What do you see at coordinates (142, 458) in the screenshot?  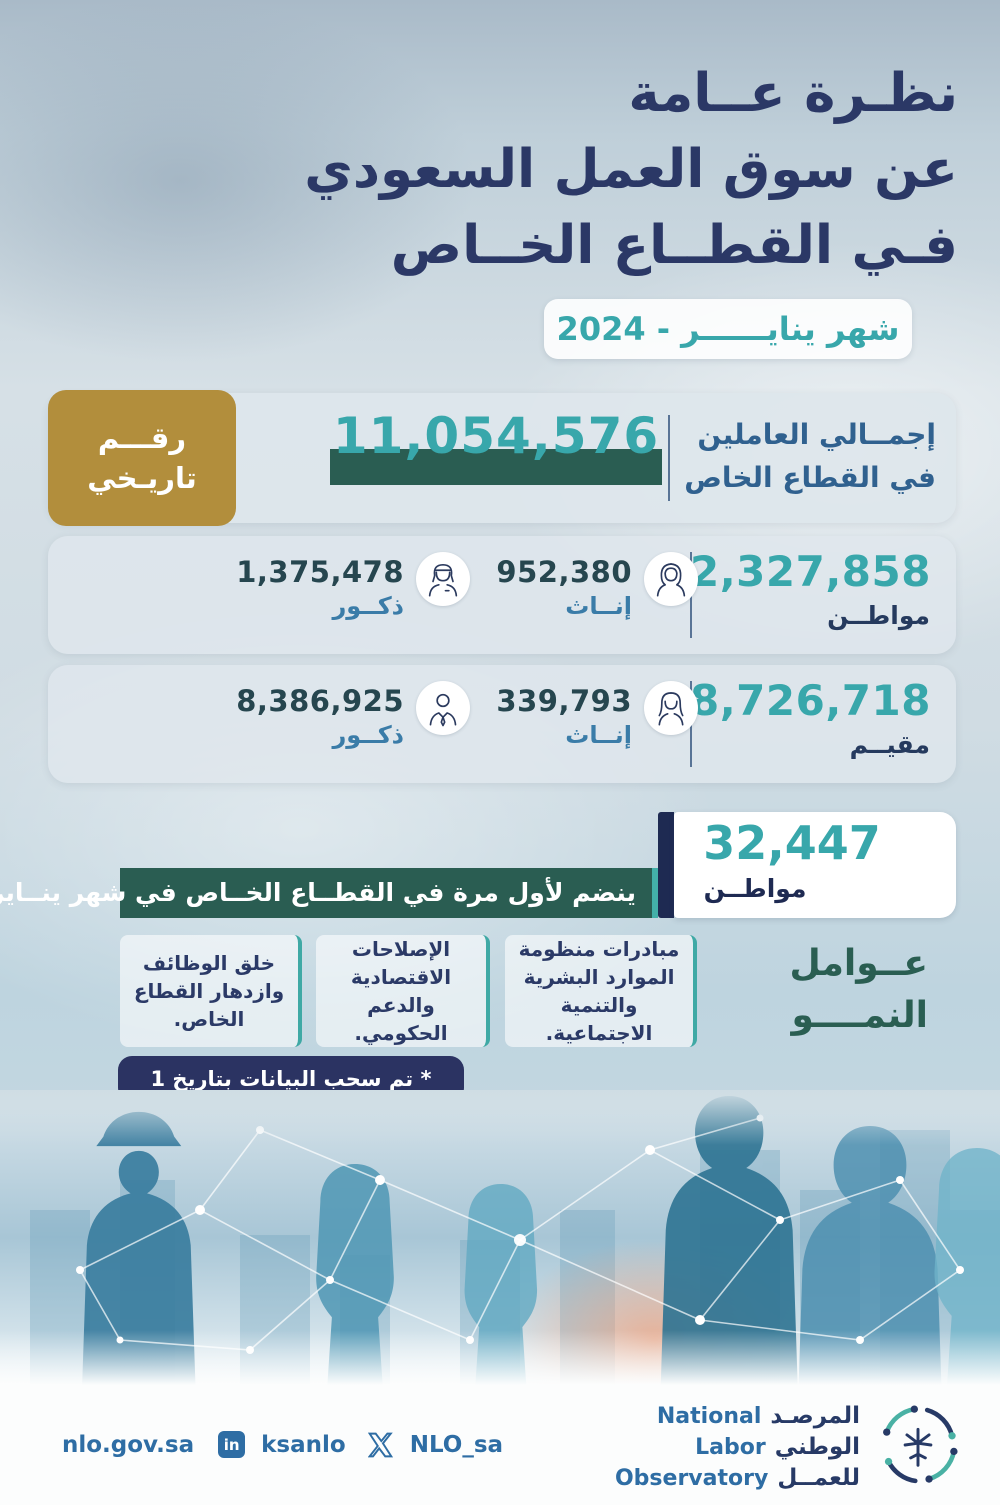 I see `historic-number-badge: رقـــم تاريـخي` at bounding box center [142, 458].